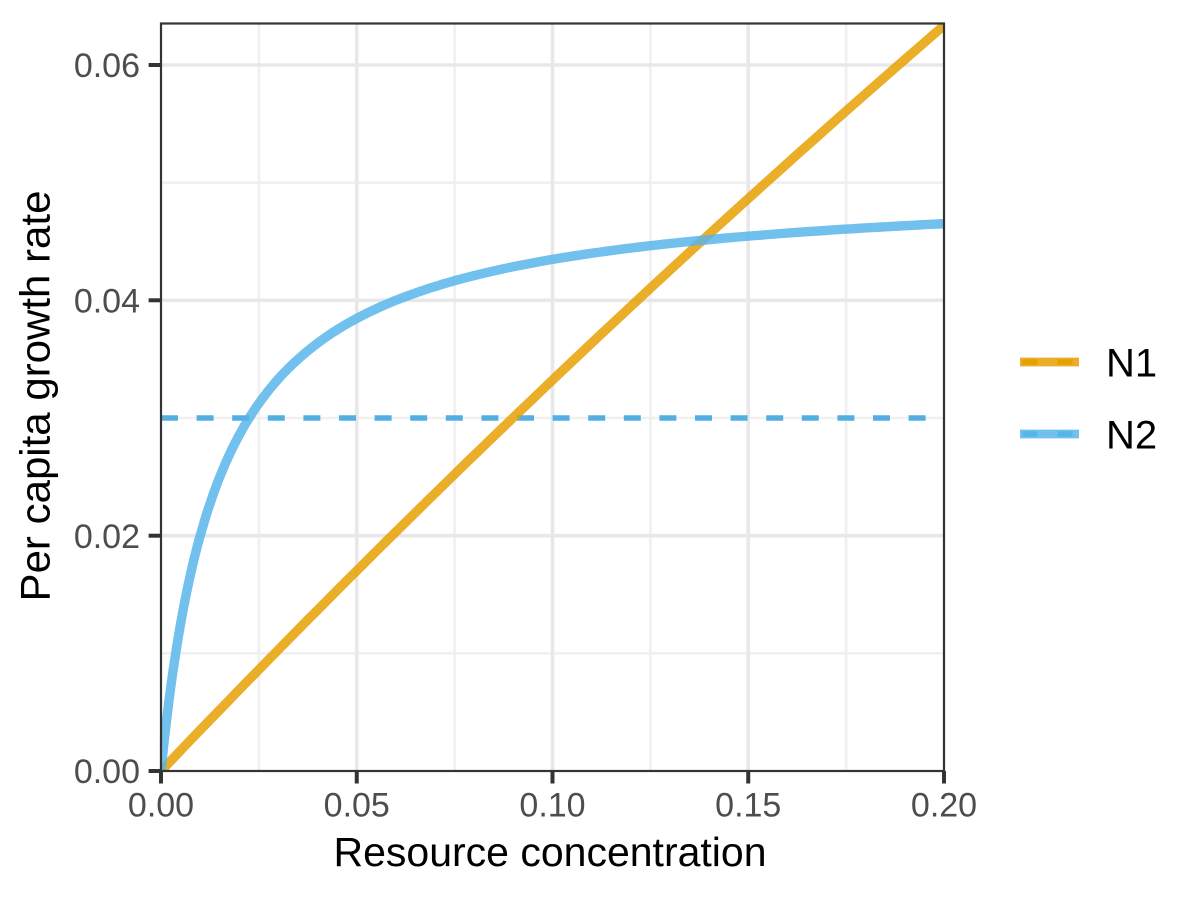 This screenshot has height=900, width=1200. I want to click on svg-text: 0.10, so click(552, 806).